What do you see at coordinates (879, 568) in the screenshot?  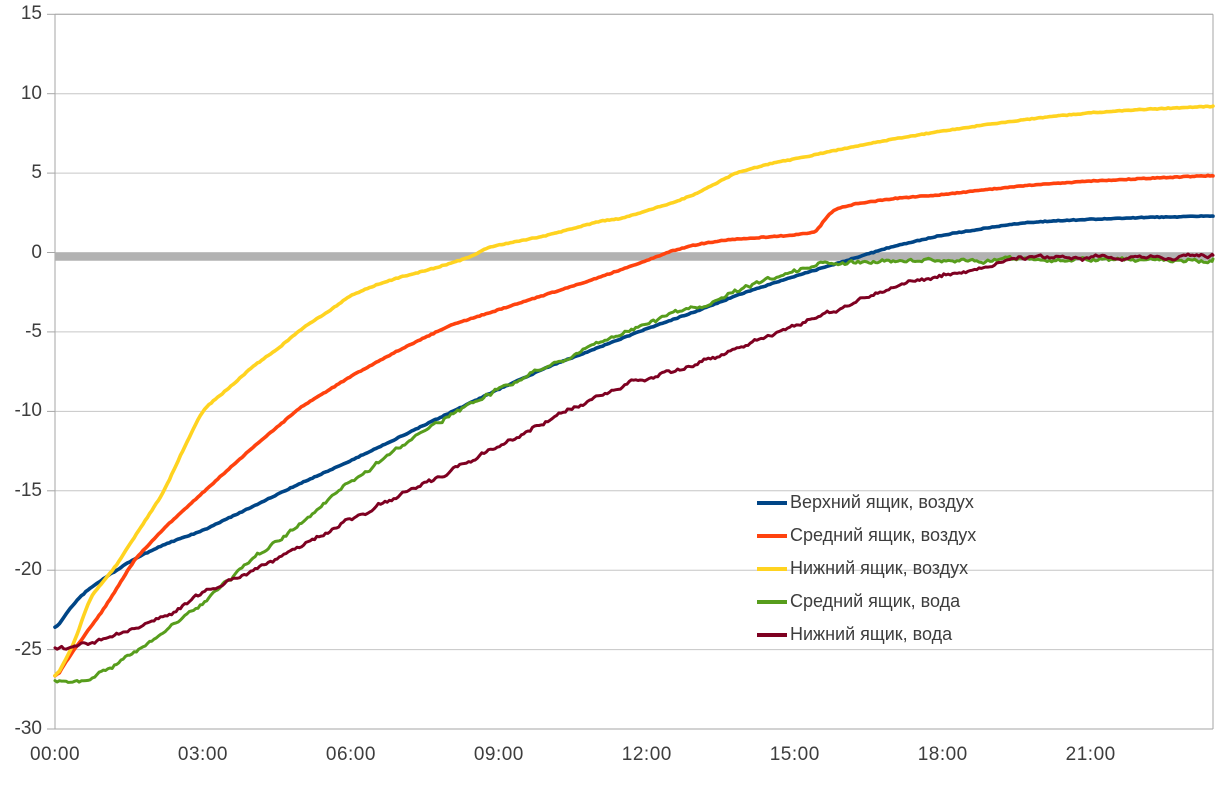 I see `legend-label: Нижний ящик, воздух` at bounding box center [879, 568].